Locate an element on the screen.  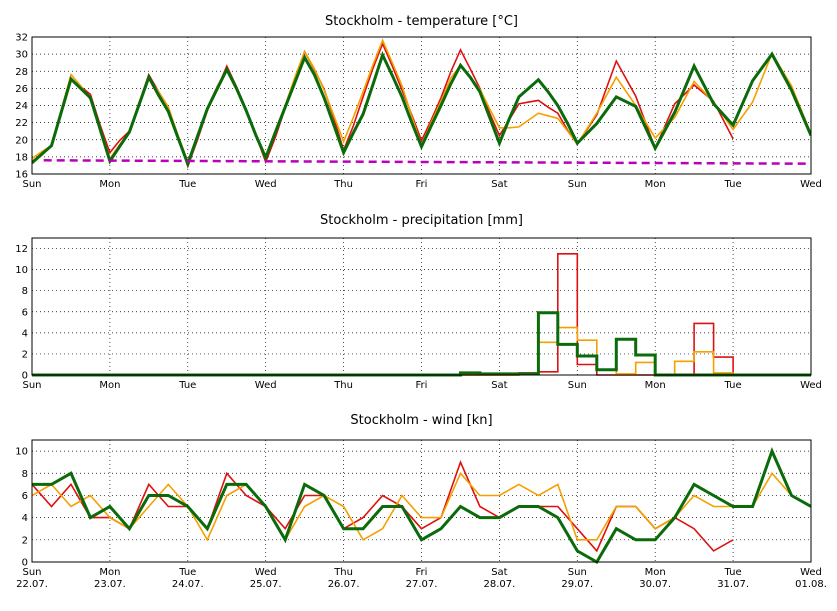
wind-chart-title: Stockholm - wind [kn] is located at coordinates (421, 420).